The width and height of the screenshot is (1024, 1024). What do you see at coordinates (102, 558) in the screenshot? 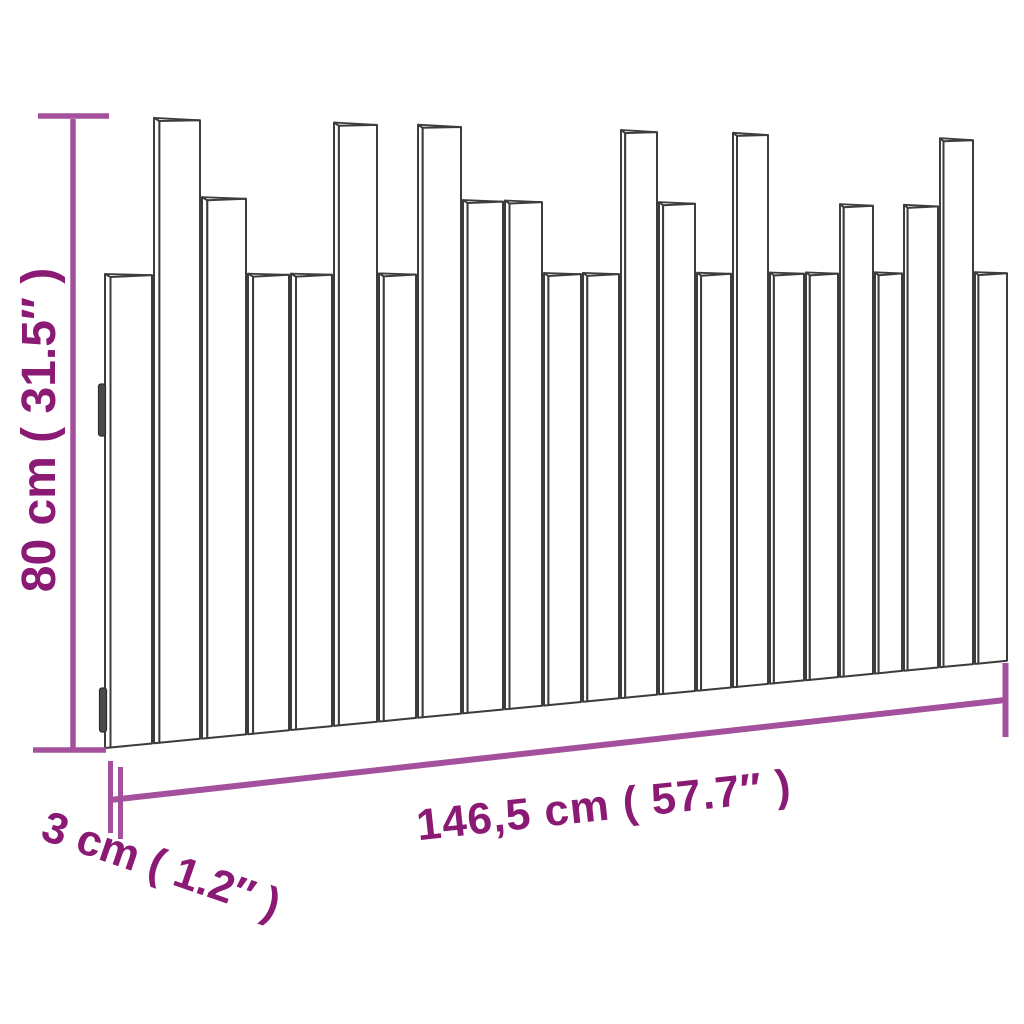
I see `wall-brackets` at bounding box center [102, 558].